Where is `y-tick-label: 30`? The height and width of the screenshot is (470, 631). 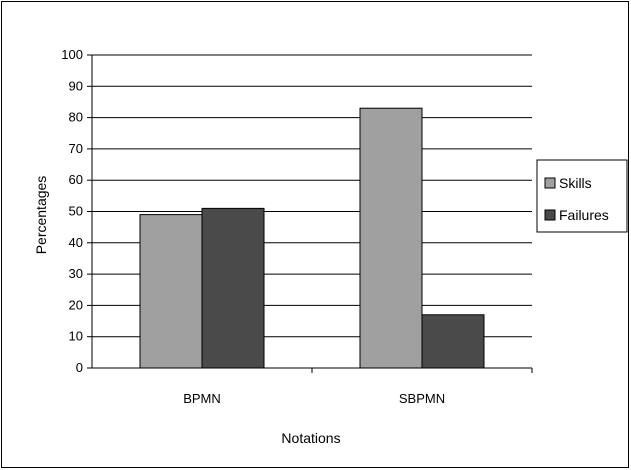
y-tick-label: 30 is located at coordinates (76, 273).